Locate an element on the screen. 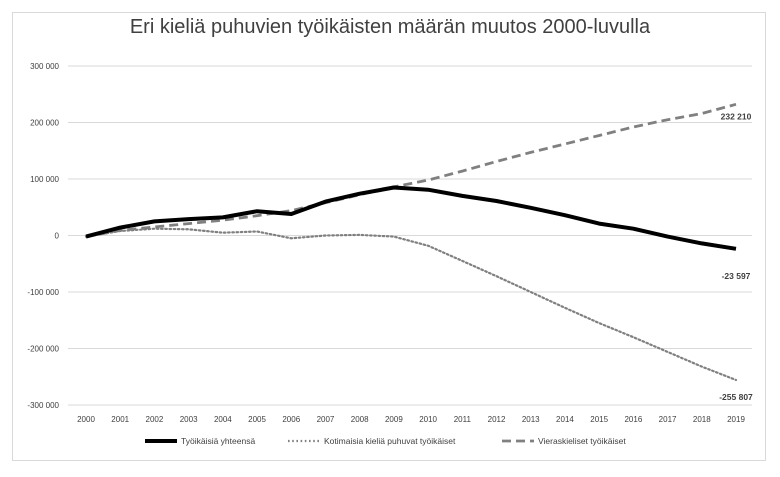 This screenshot has height=477, width=780. x-tick-label: 2015 is located at coordinates (599, 419).